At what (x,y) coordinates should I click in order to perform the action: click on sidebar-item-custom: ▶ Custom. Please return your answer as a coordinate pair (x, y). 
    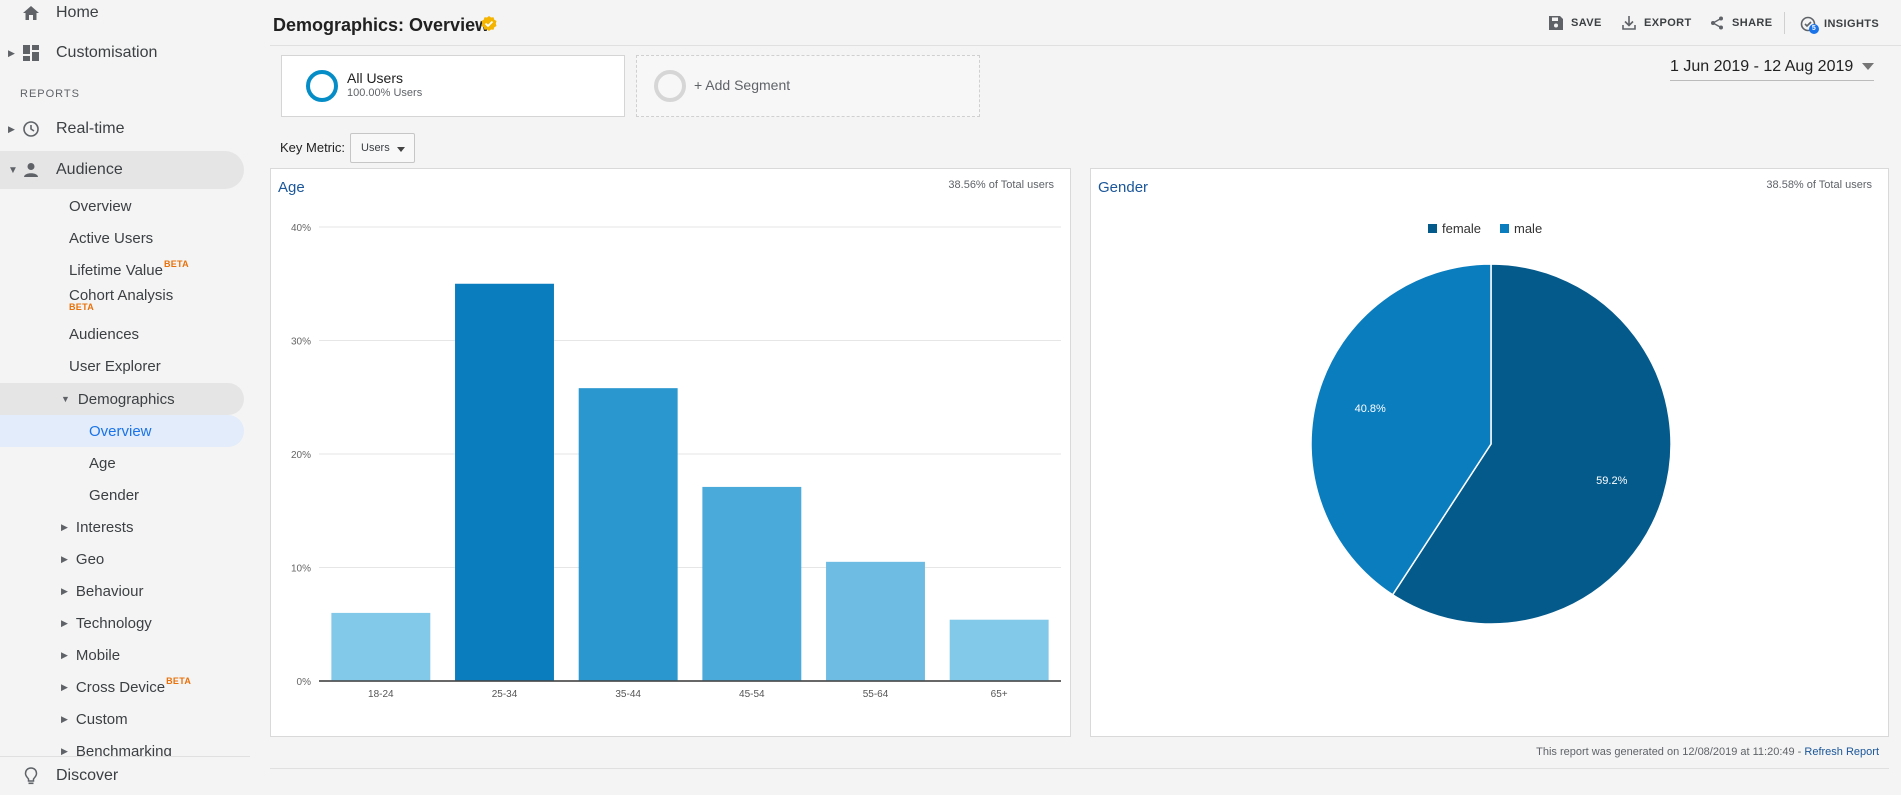
    Looking at the image, I should click on (94, 719).